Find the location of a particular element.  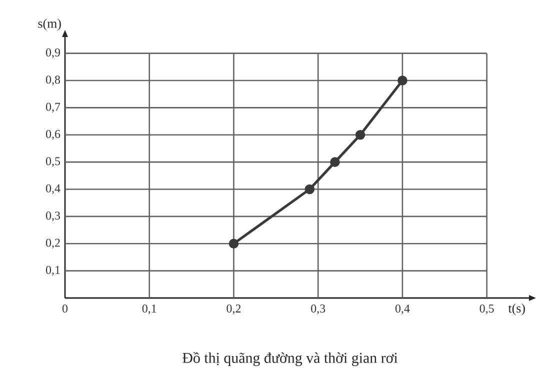

x-tick-label: 0,1 is located at coordinates (149, 309).